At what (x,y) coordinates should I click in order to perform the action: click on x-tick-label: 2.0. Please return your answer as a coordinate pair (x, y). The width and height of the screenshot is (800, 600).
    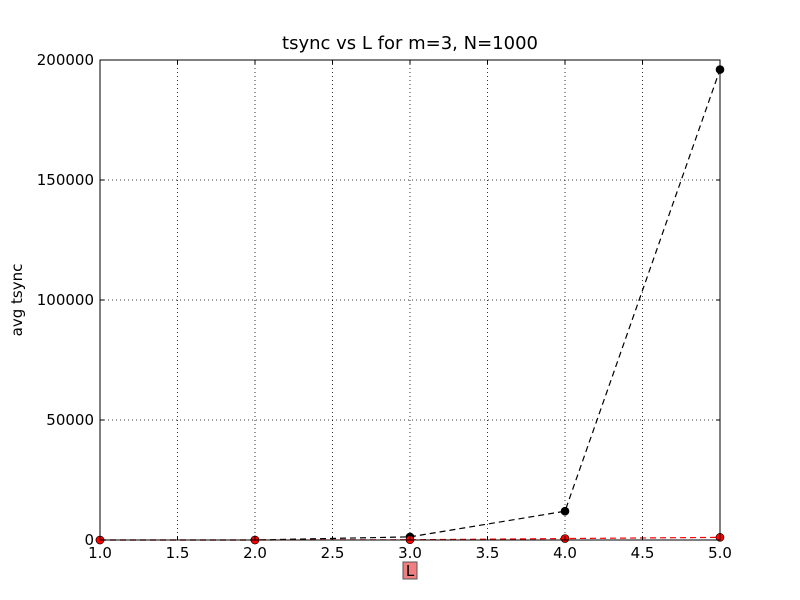
    Looking at the image, I should click on (255, 553).